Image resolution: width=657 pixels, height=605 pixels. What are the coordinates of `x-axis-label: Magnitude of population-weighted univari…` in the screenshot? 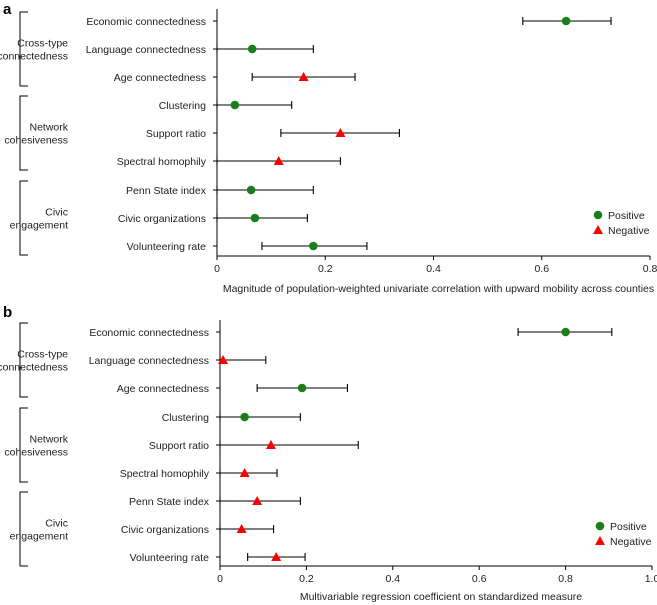 It's located at (438, 289).